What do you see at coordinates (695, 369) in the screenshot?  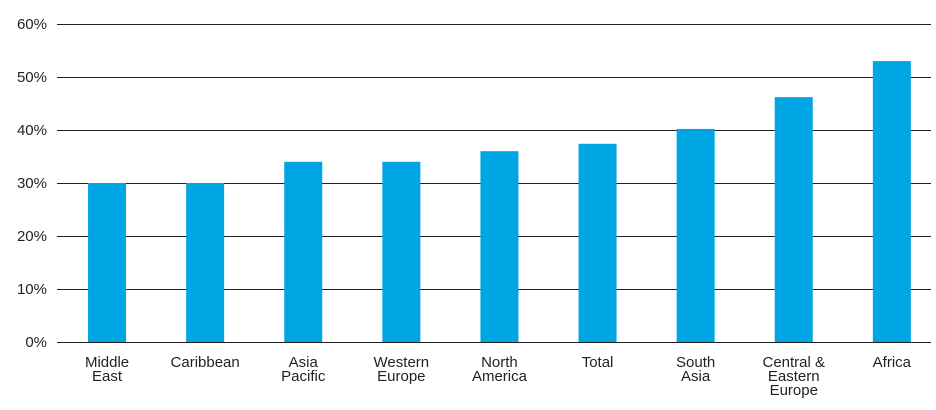 I see `x-tick-label: South Asia` at bounding box center [695, 369].